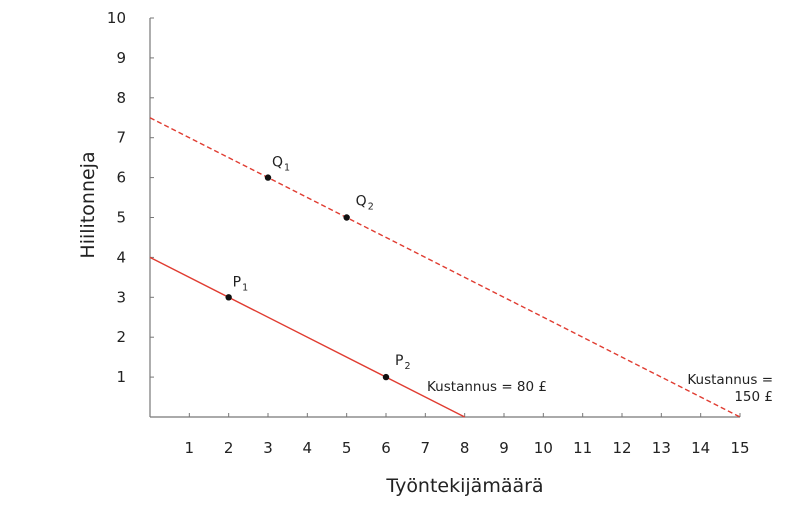  Describe the element at coordinates (464, 486) in the screenshot. I see `x-axis-title: Työntekijämäärä` at that location.